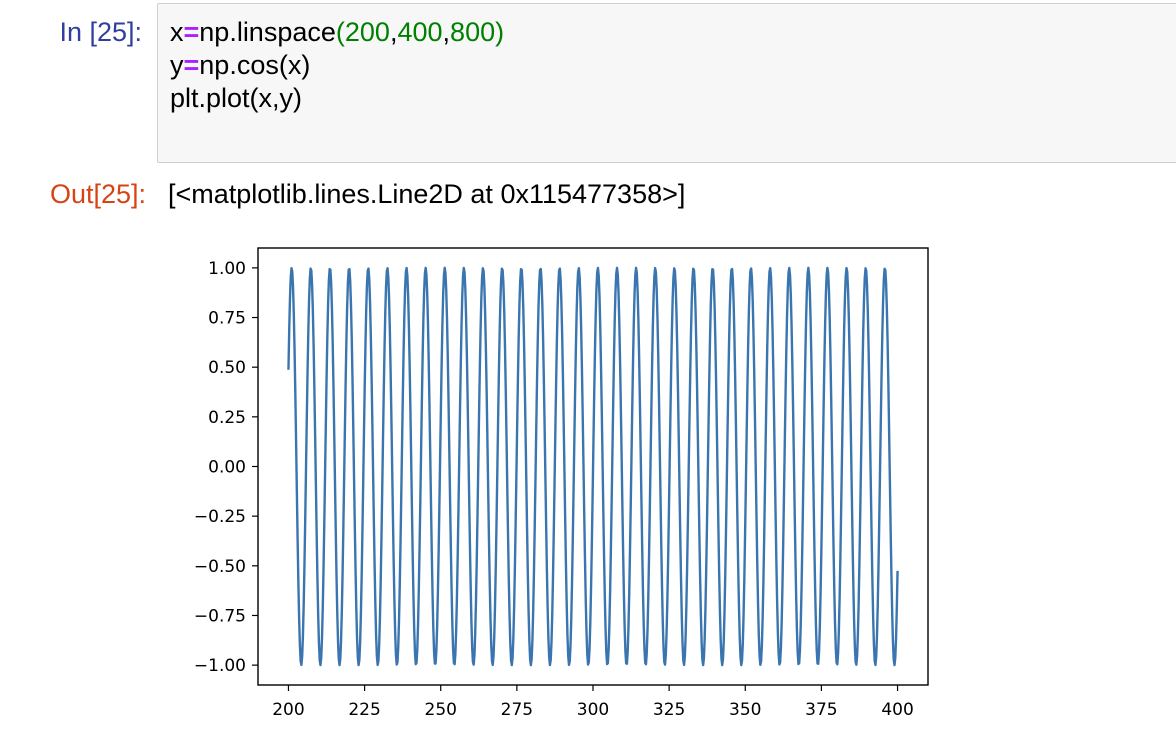  I want to click on code-token: ), so click(500, 32).